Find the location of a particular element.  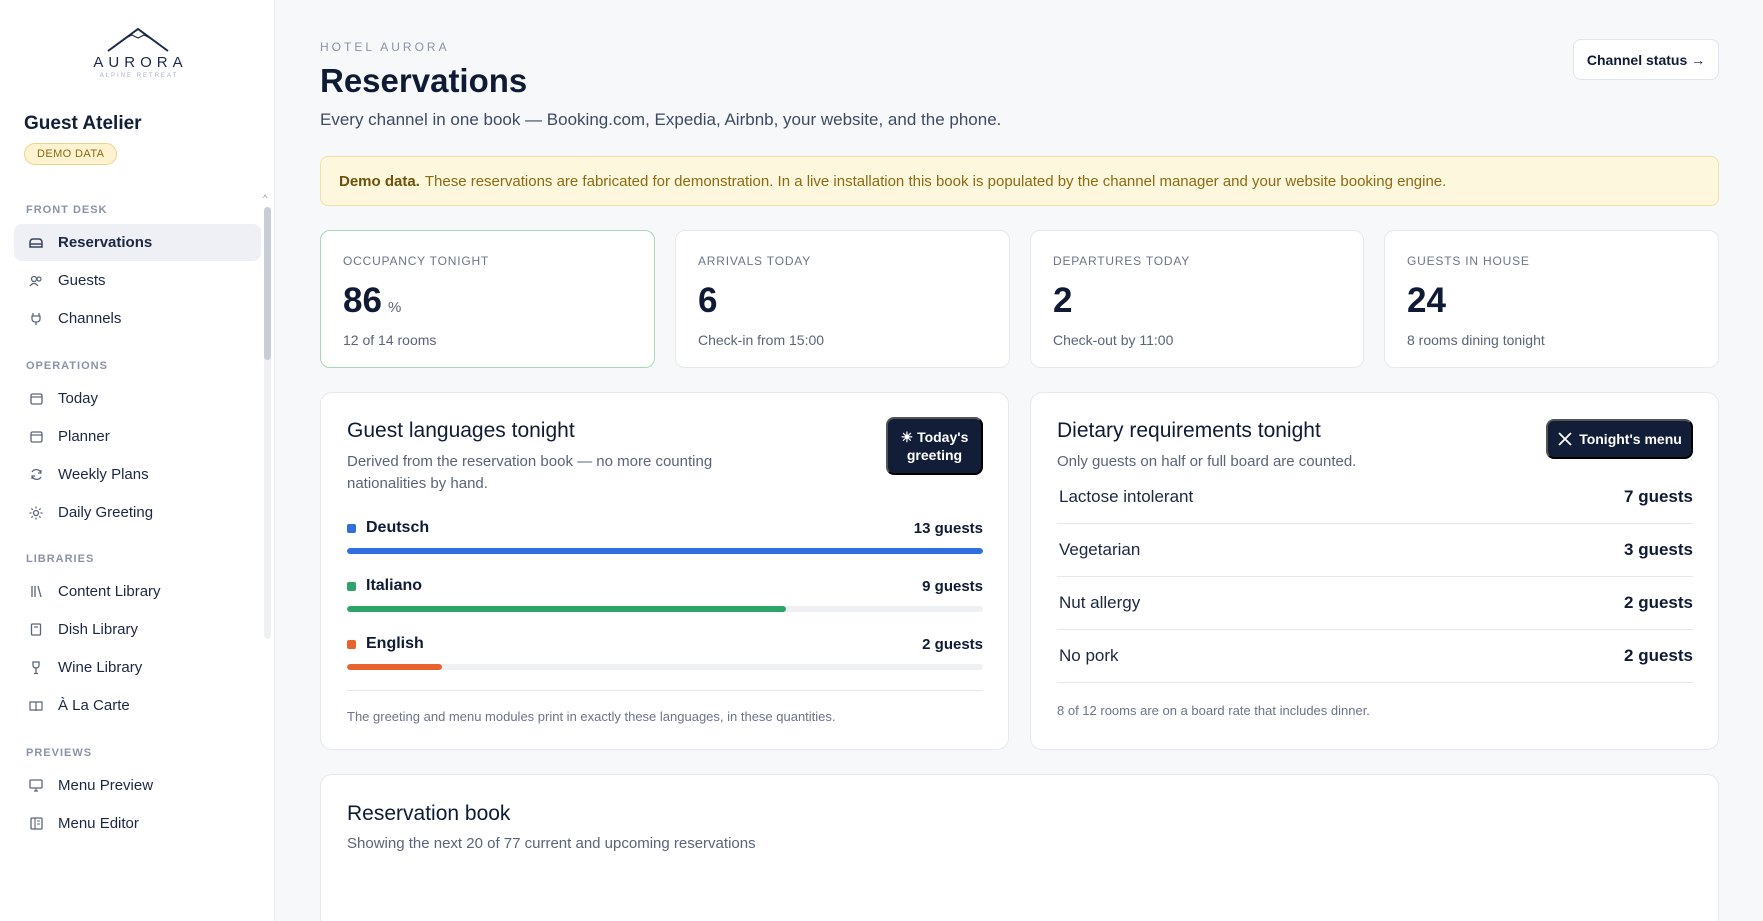

dietary-name: Vegetarian is located at coordinates (1100, 549).